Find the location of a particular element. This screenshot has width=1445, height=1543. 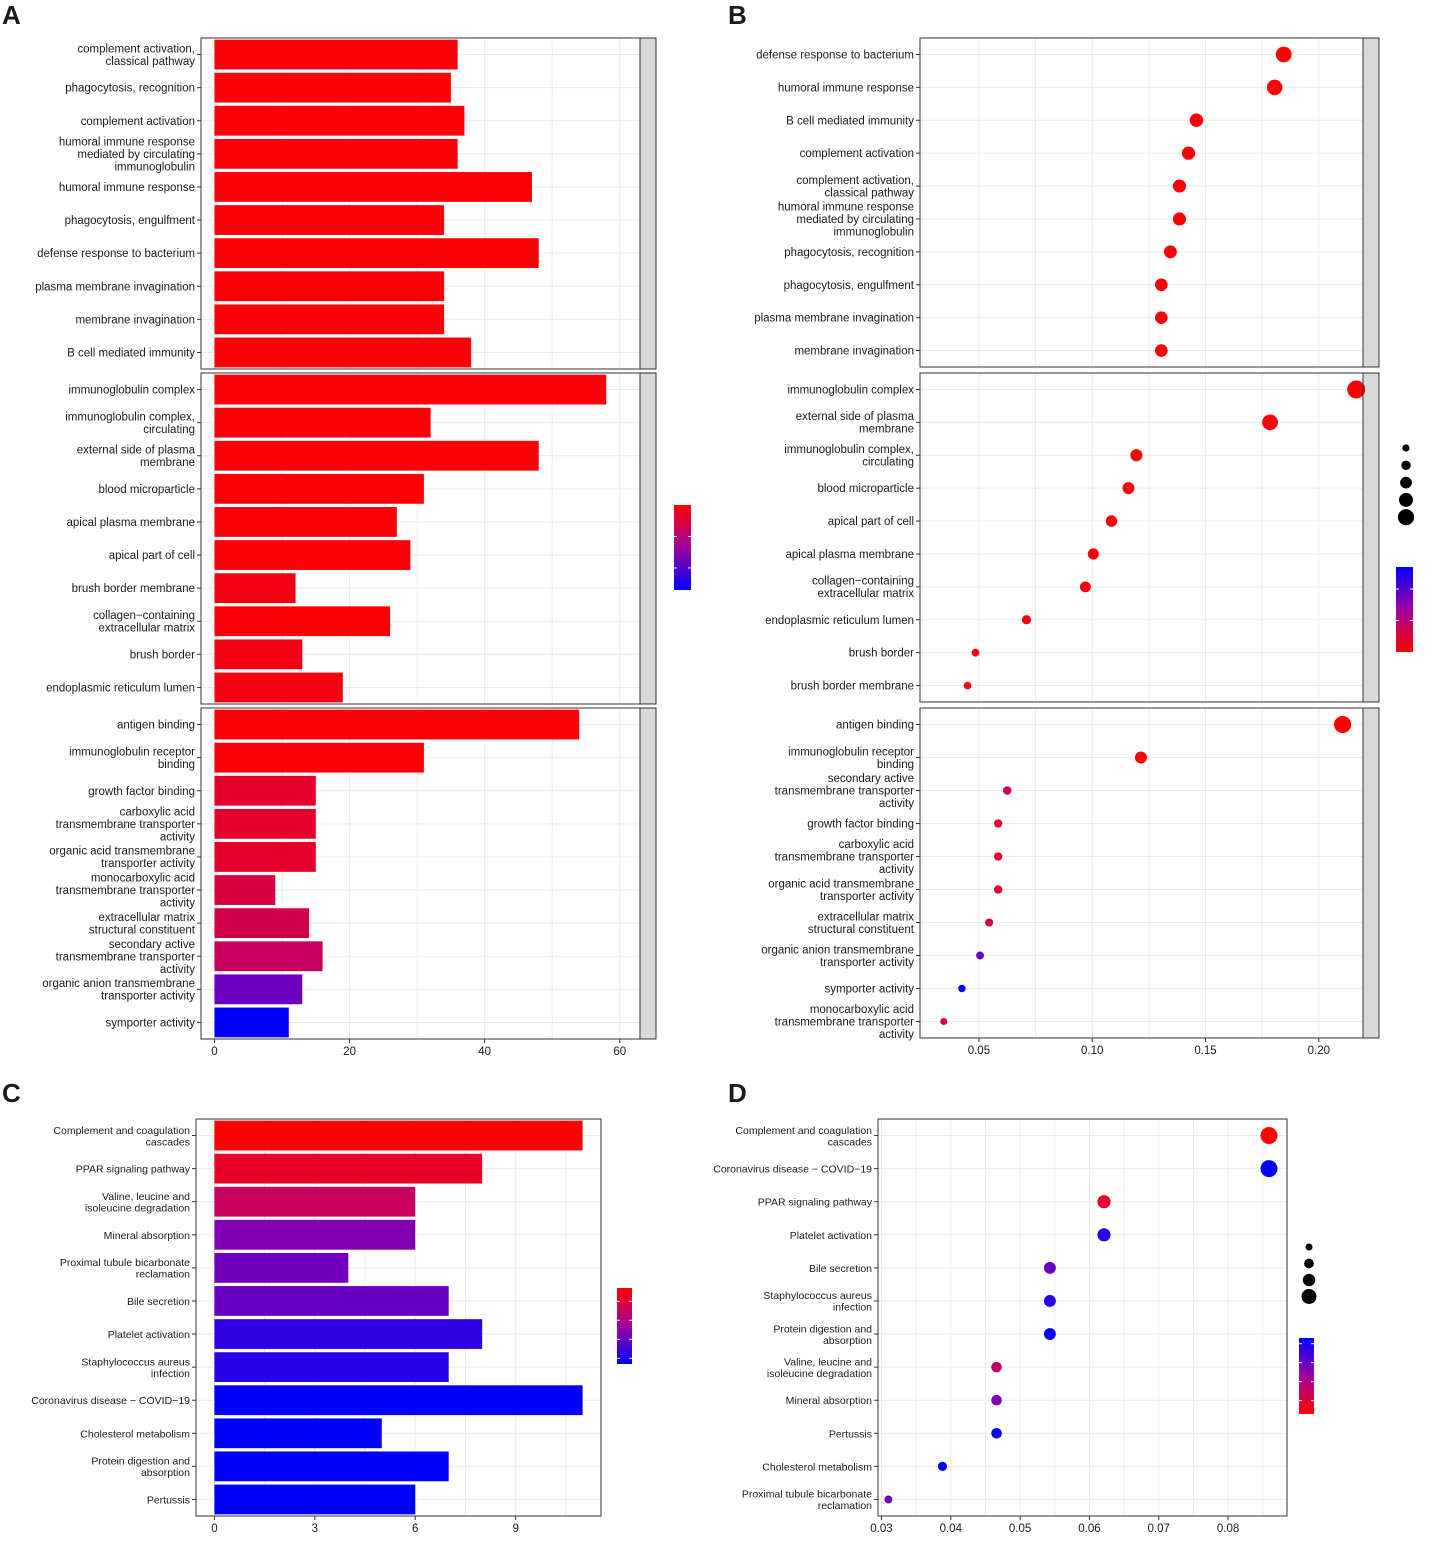

x-tick-label: 6 is located at coordinates (415, 1529).